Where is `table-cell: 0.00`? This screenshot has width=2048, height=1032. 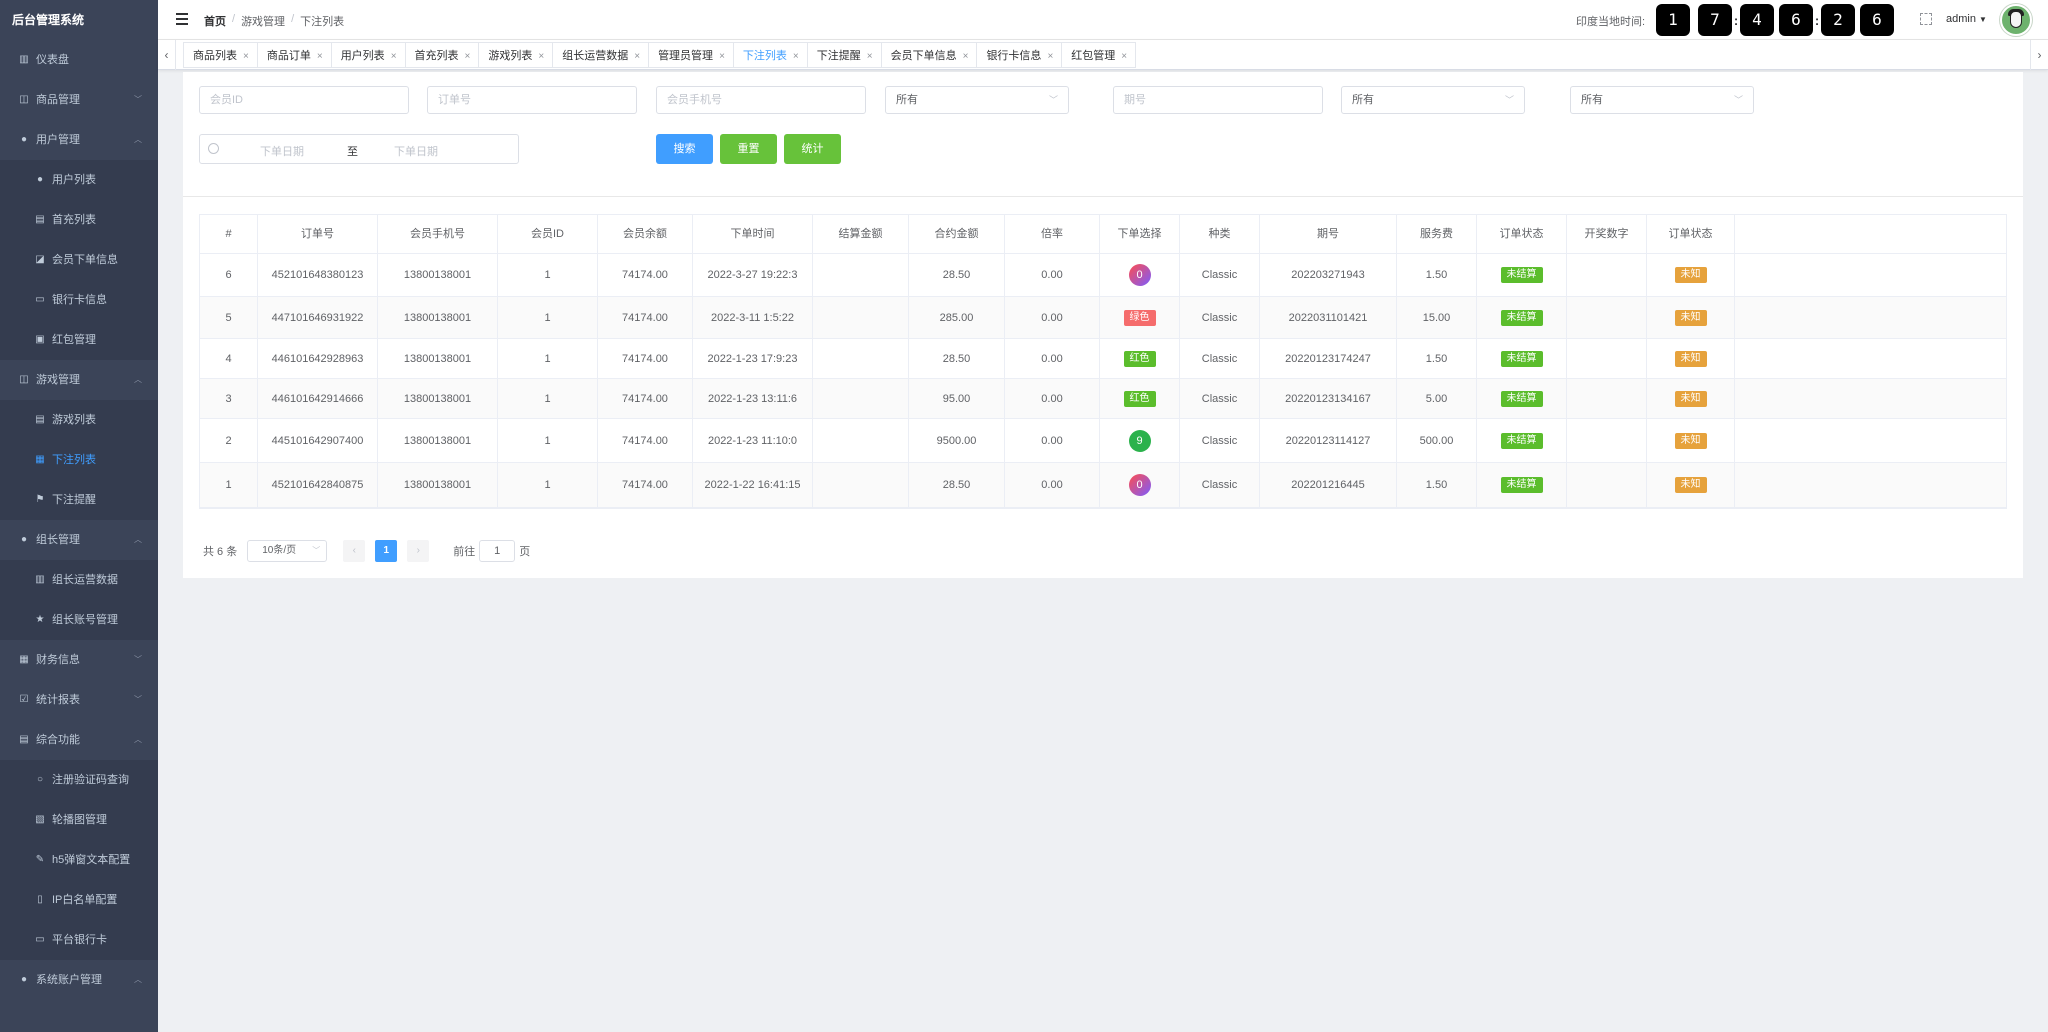
table-cell: 0.00 is located at coordinates (1052, 275).